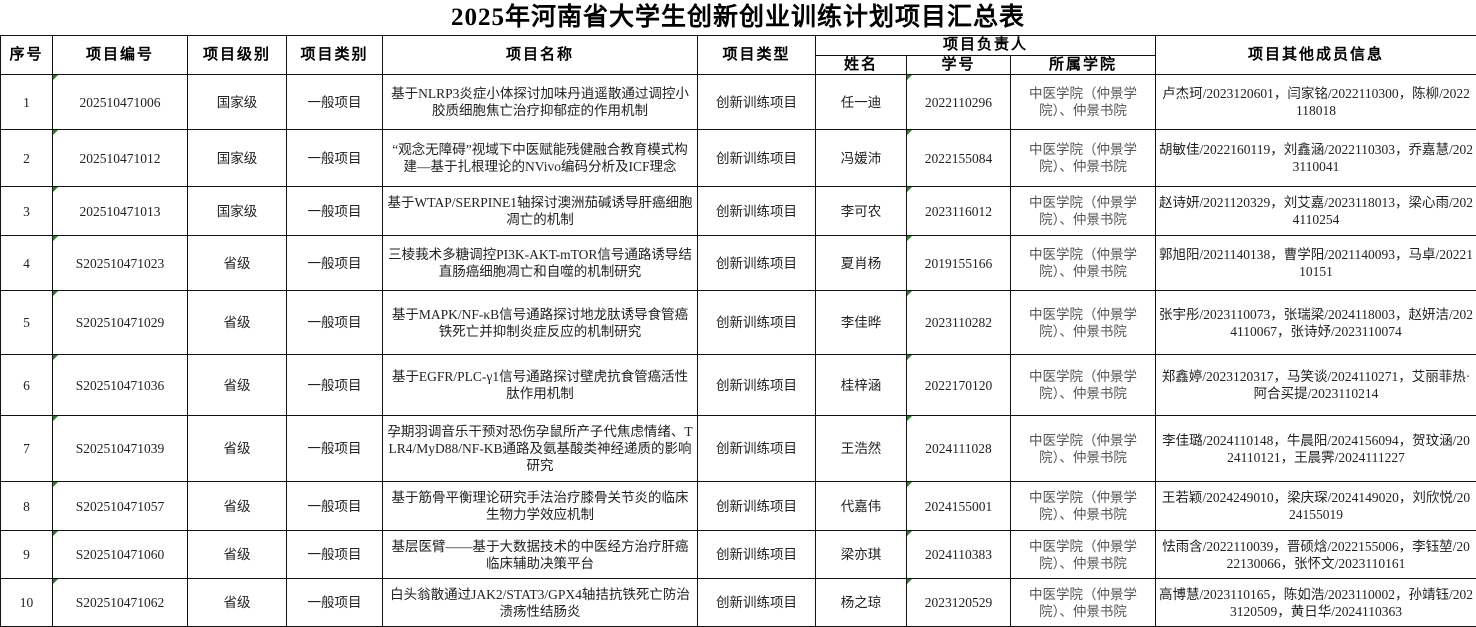 This screenshot has height=627, width=1476. What do you see at coordinates (120, 555) in the screenshot?
I see `cell-code: S202510471060` at bounding box center [120, 555].